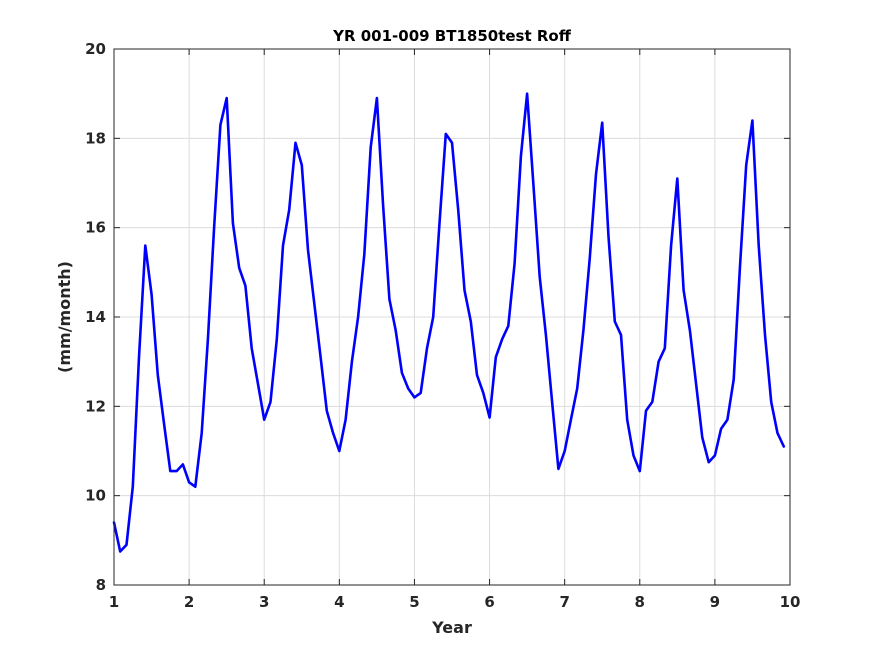  I want to click on x-tick-label: 3, so click(264, 602).